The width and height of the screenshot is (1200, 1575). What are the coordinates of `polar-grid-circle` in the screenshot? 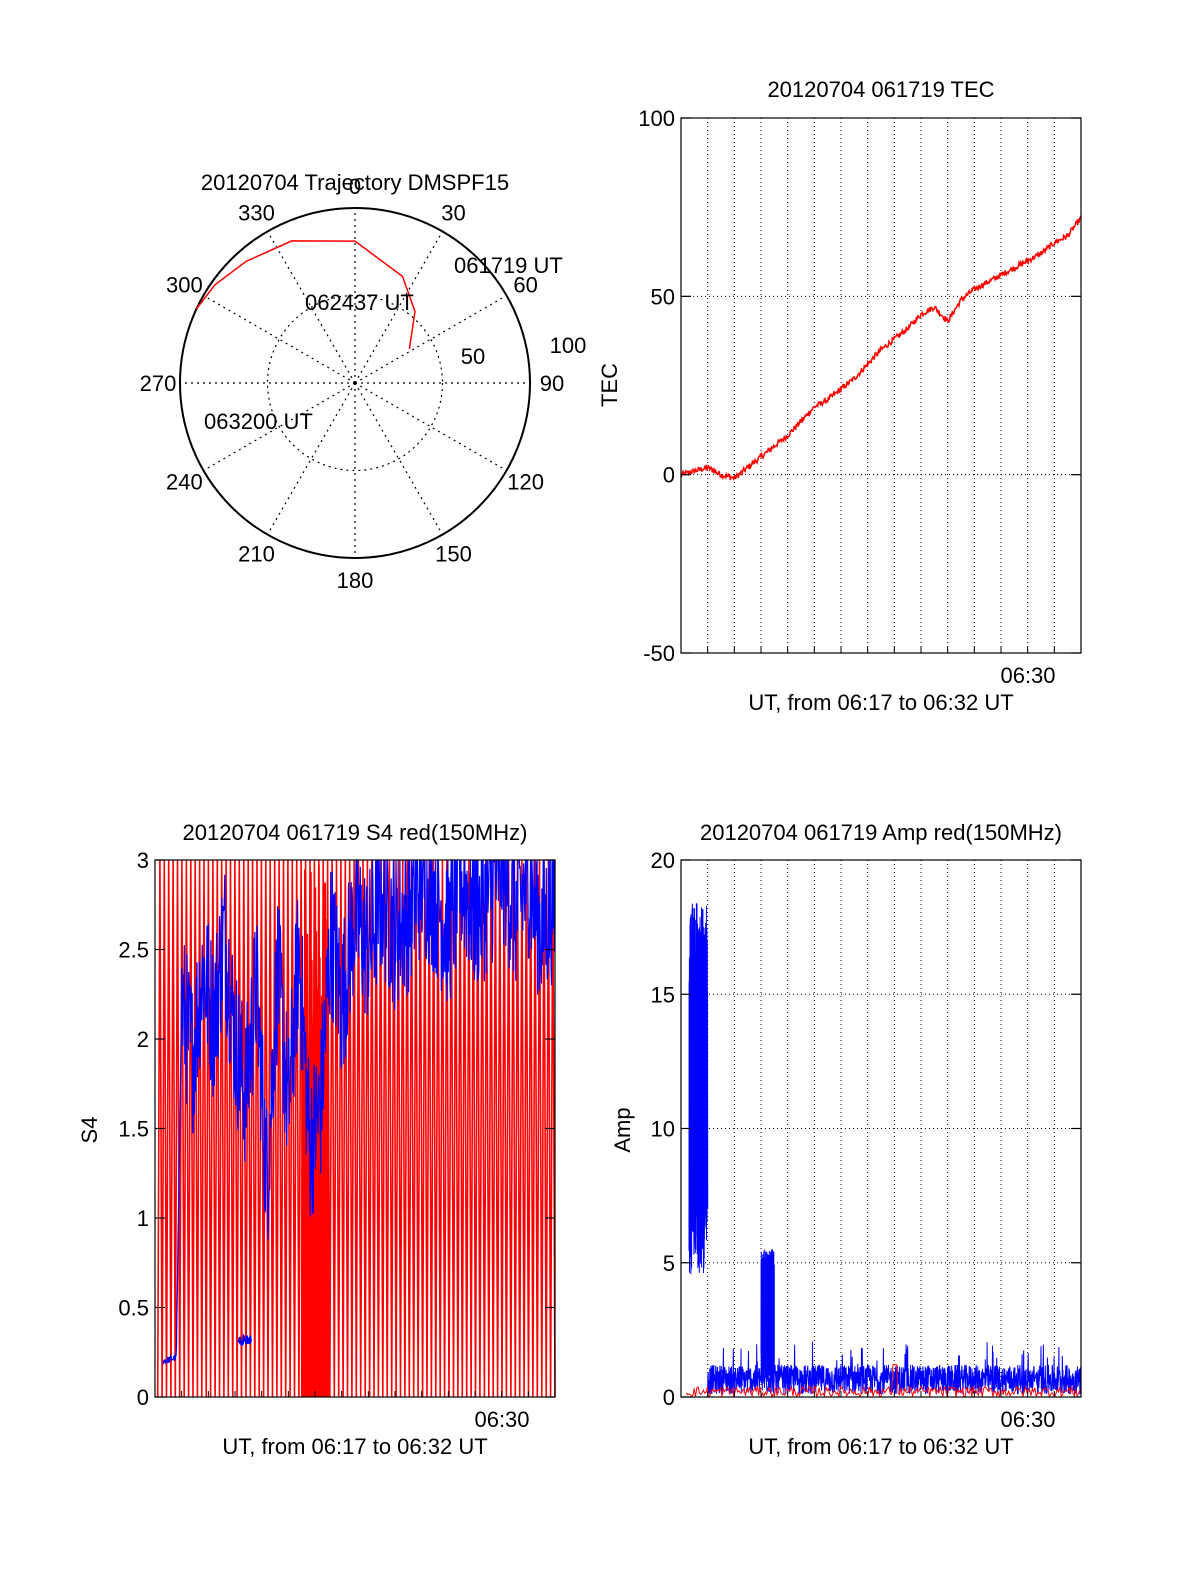 It's located at (355, 383).